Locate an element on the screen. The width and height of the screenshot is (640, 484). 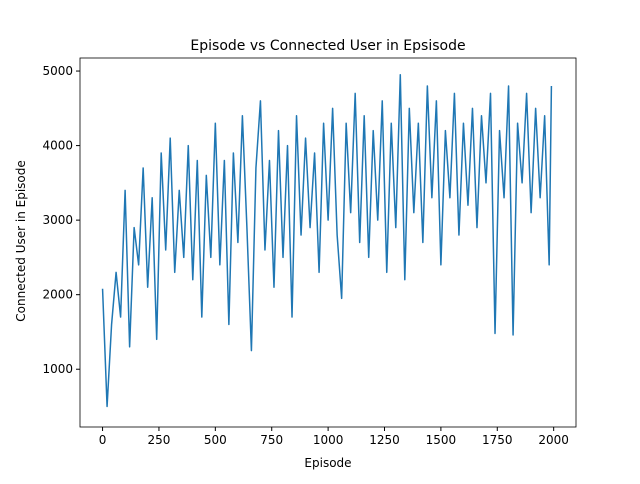
chart-title: Episode vs Connected User in Epsisode is located at coordinates (327, 46).